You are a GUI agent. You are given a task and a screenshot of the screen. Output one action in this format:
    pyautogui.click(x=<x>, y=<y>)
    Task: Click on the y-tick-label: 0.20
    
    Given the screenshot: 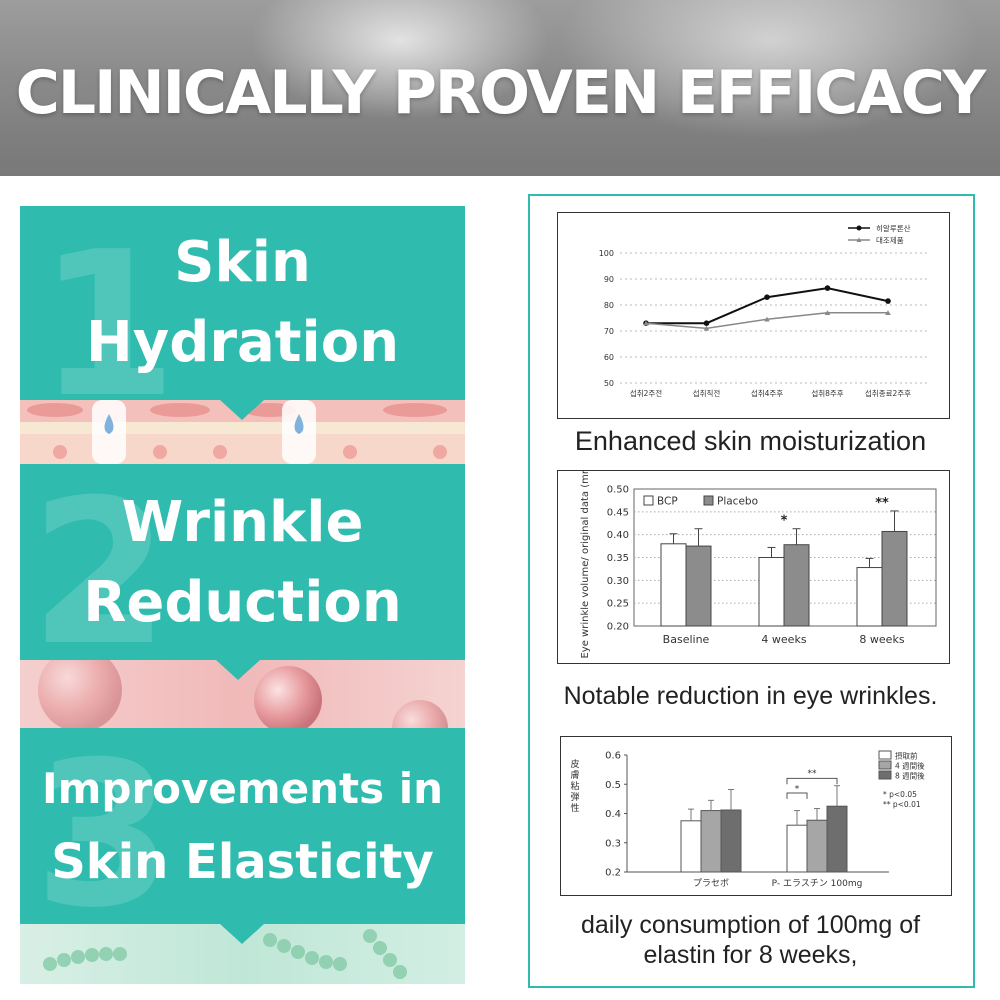 What is the action you would take?
    pyautogui.click(x=618, y=627)
    